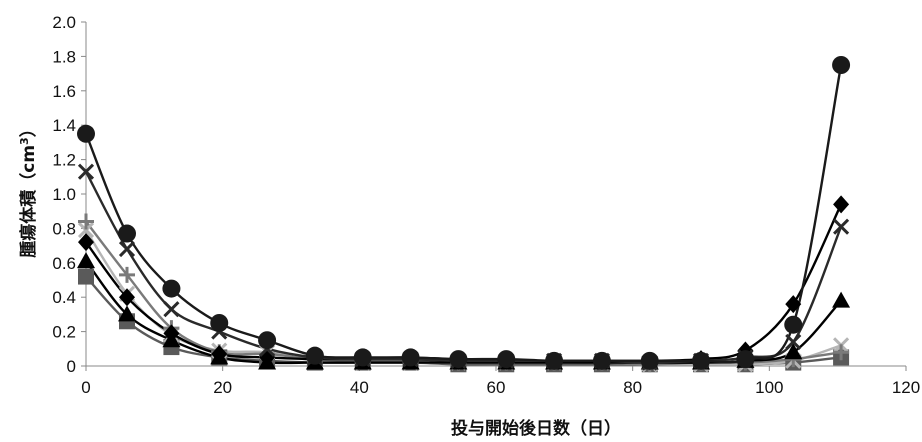 The width and height of the screenshot is (922, 442). What do you see at coordinates (71, 366) in the screenshot?
I see `y-tick-label: 0` at bounding box center [71, 366].